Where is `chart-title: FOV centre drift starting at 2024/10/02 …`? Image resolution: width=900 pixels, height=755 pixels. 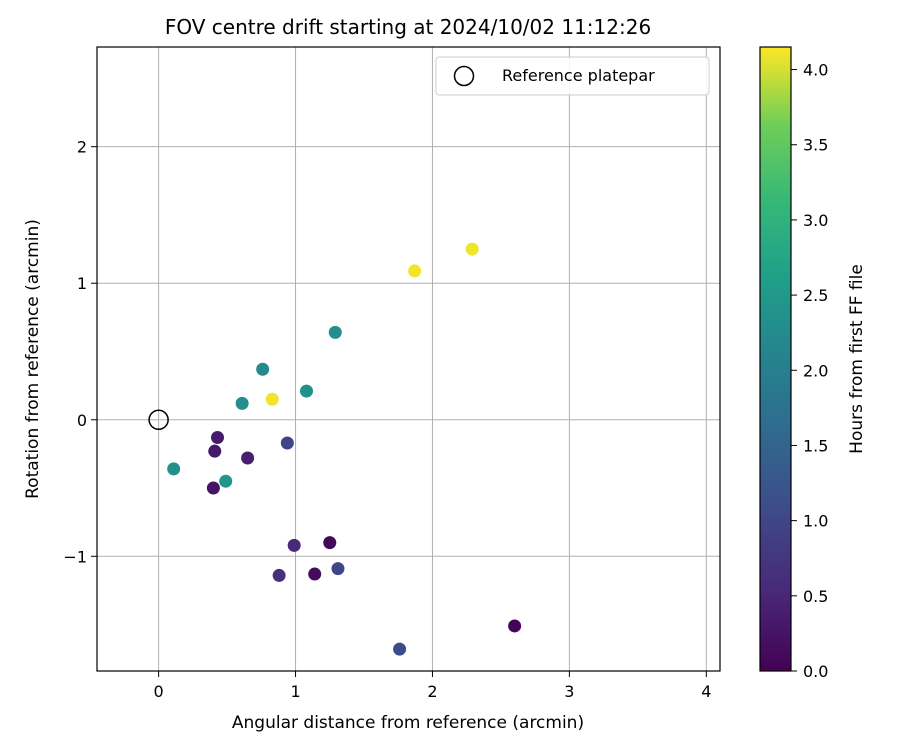
chart-title: FOV centre drift starting at 2024/10/02 … is located at coordinates (408, 27).